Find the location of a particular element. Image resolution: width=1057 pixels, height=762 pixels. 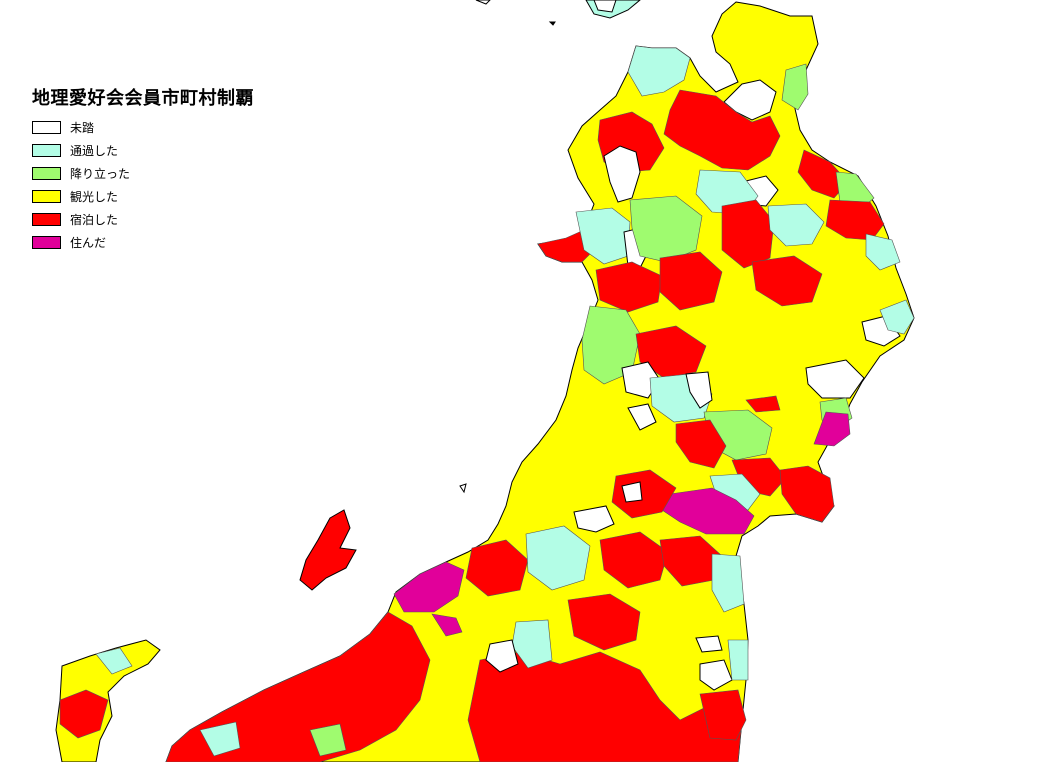

legend-title: 地理愛好会会員市町村制覇 is located at coordinates (143, 98).